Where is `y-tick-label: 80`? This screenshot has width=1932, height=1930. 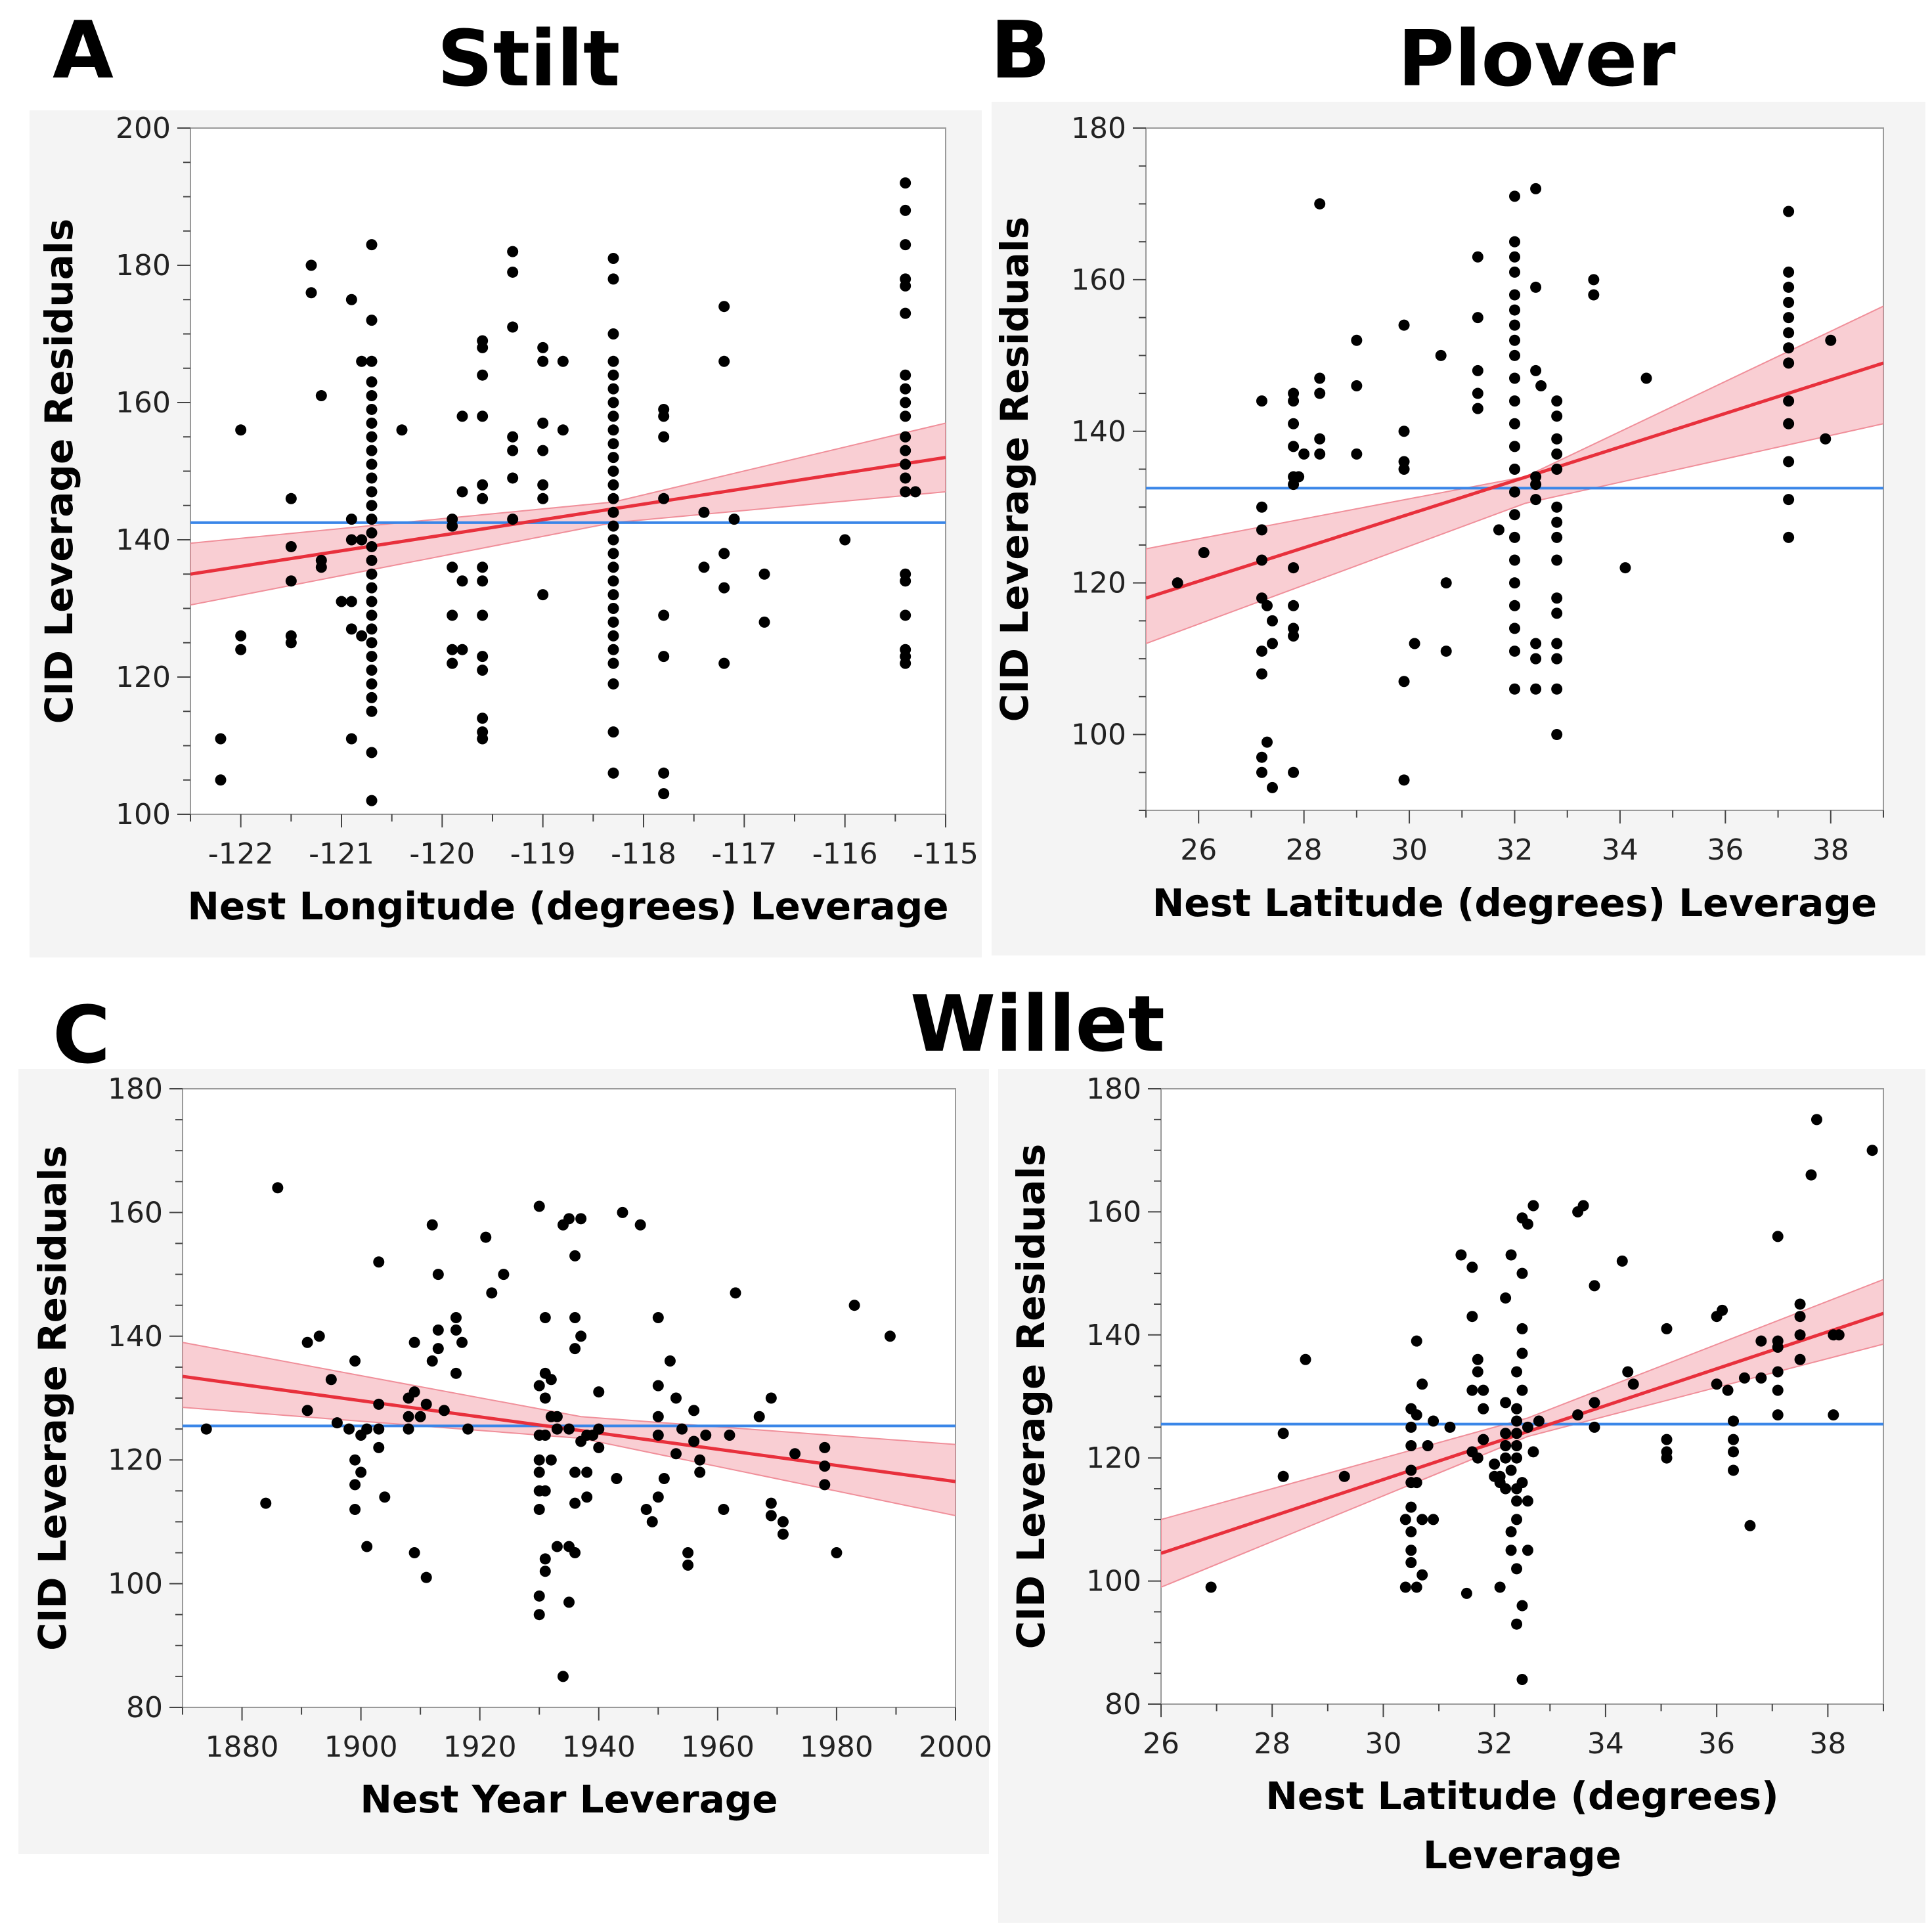
y-tick-label: 80 is located at coordinates (144, 1707).